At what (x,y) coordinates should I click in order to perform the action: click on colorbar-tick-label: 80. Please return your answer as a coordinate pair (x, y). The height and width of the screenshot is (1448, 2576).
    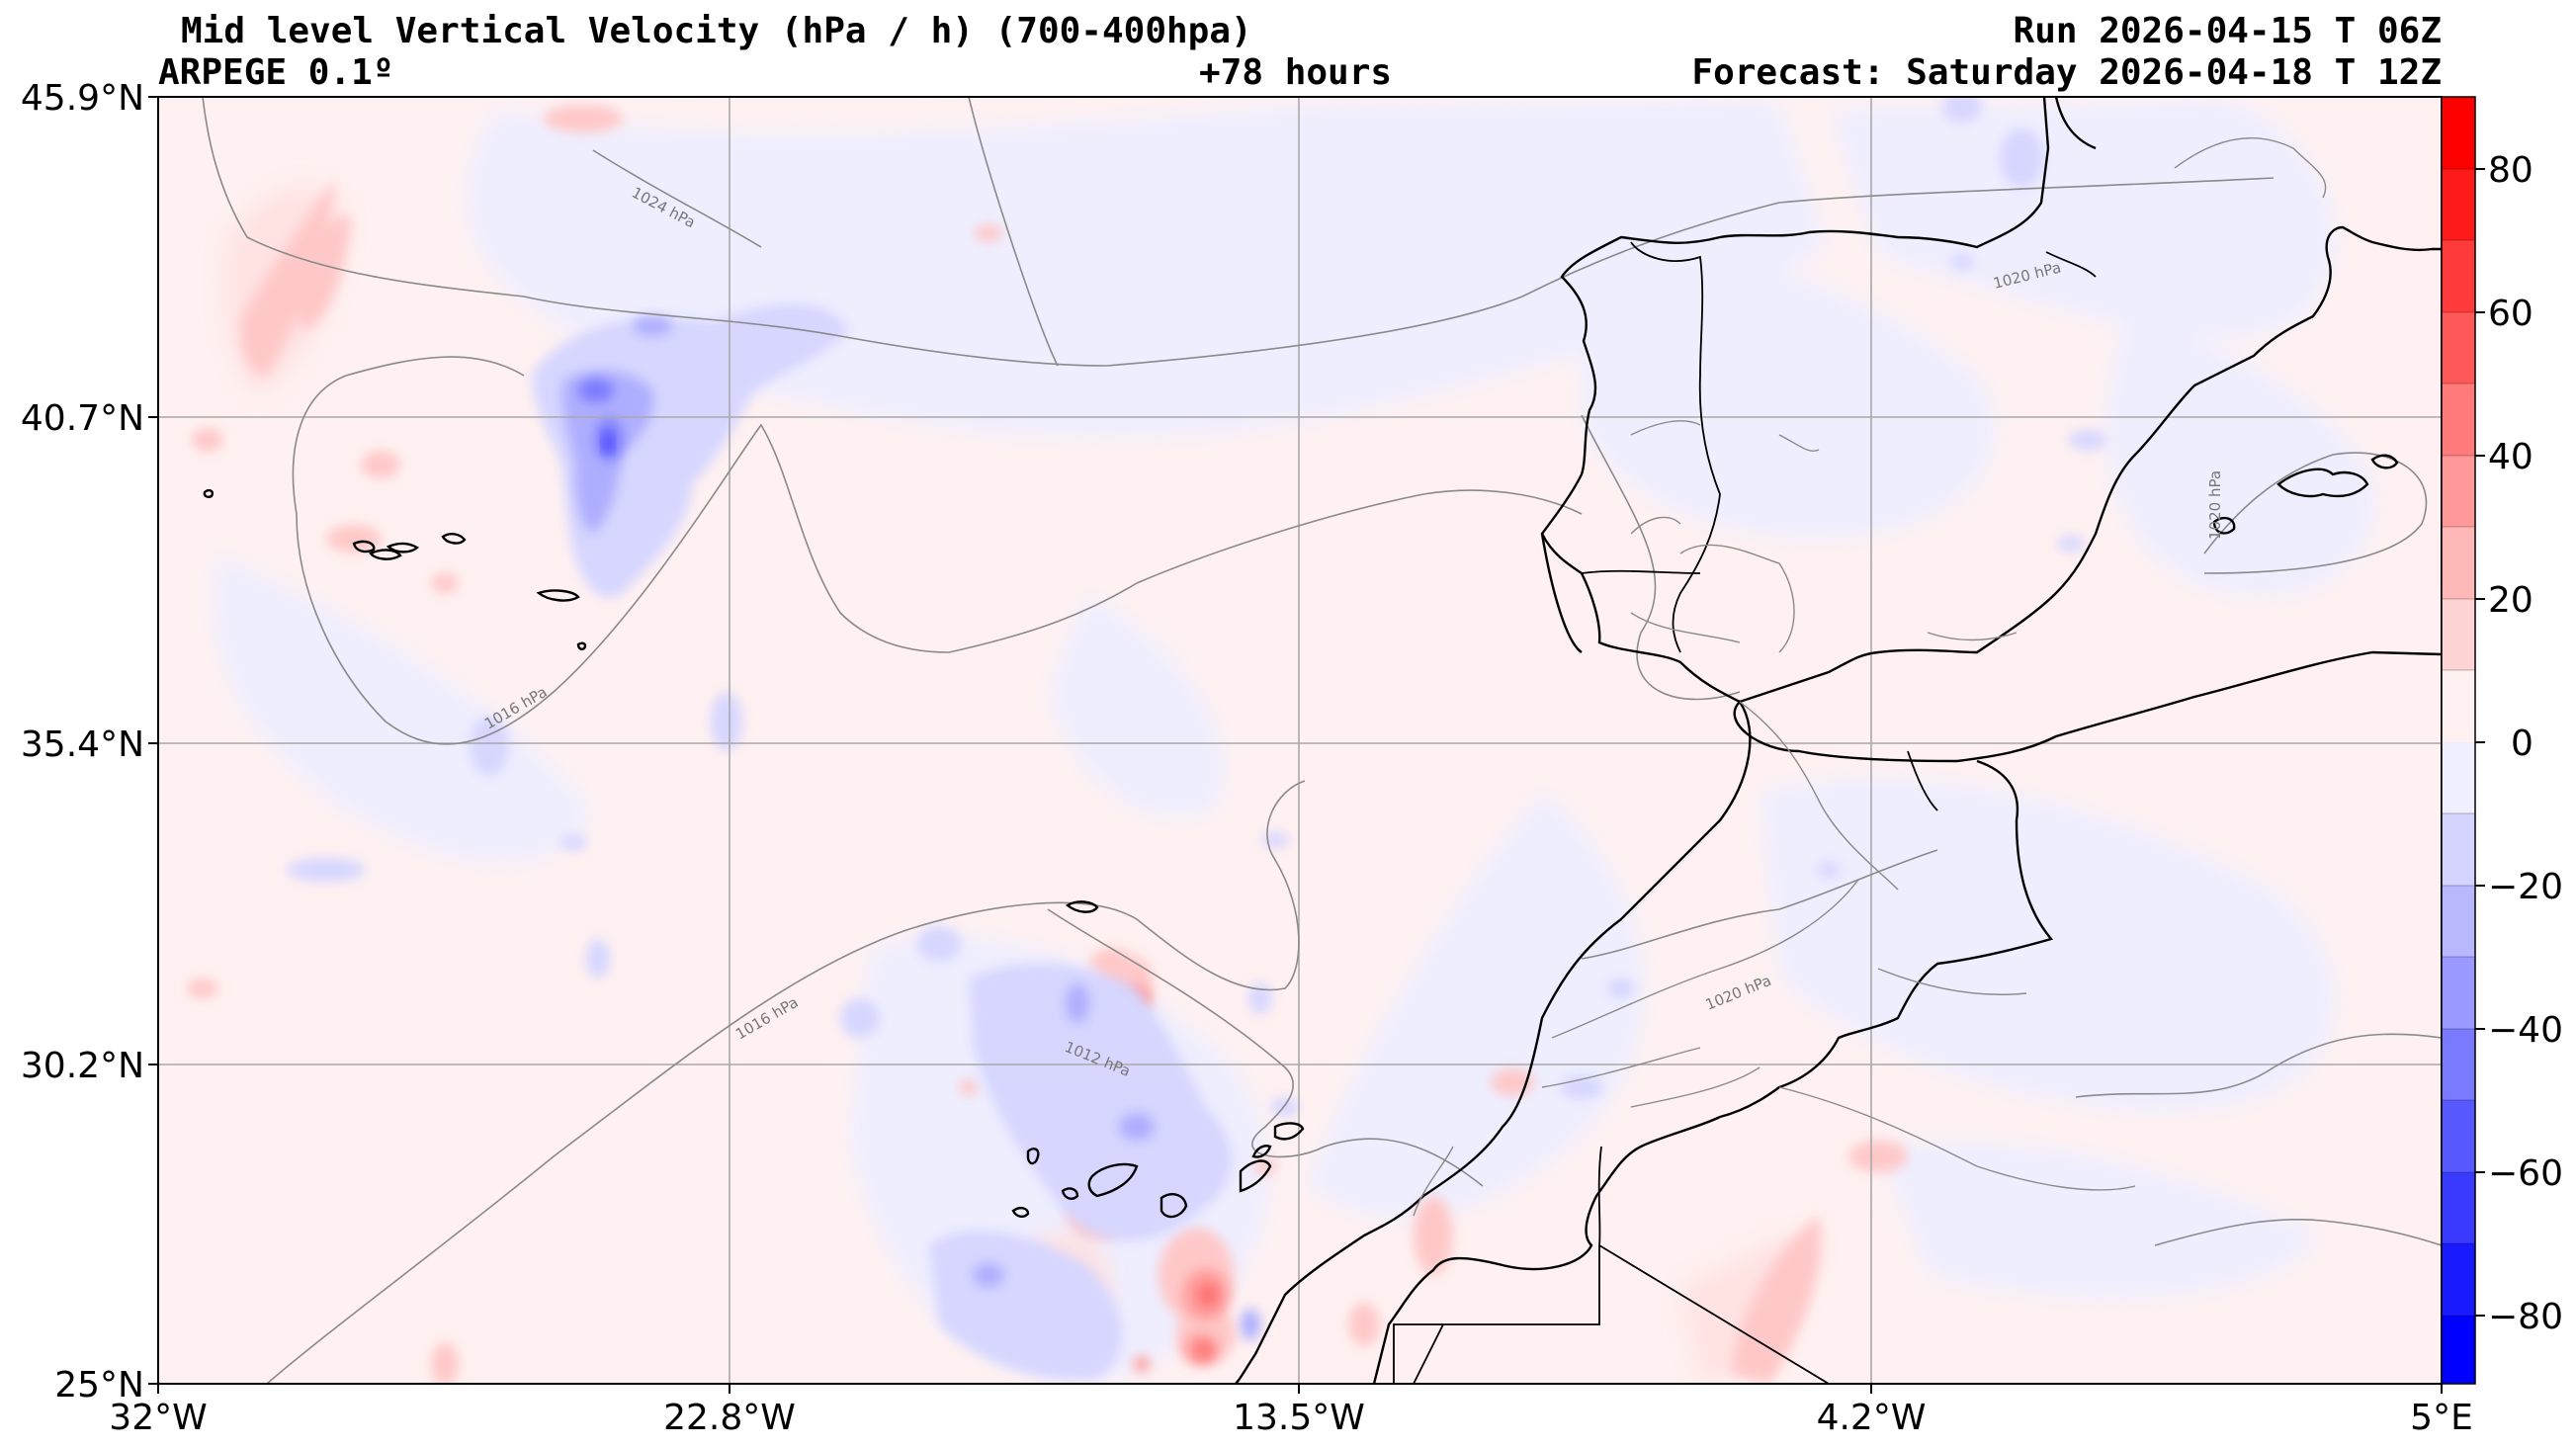
    Looking at the image, I should click on (2510, 170).